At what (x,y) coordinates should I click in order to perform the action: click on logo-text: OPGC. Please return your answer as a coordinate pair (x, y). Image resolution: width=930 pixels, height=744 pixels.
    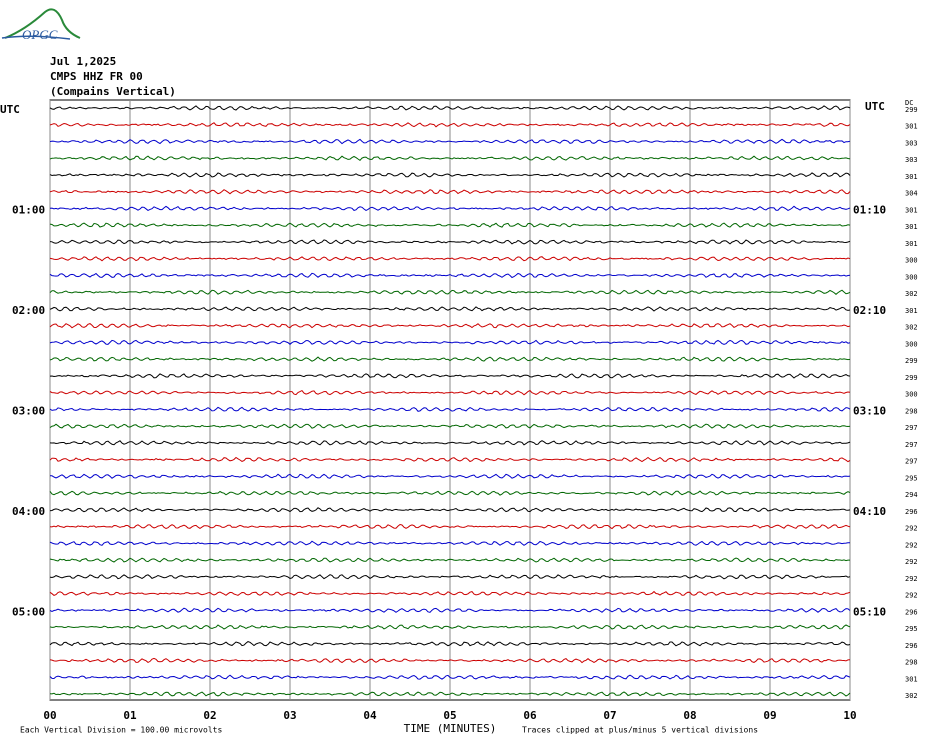
    Looking at the image, I should click on (40, 34).